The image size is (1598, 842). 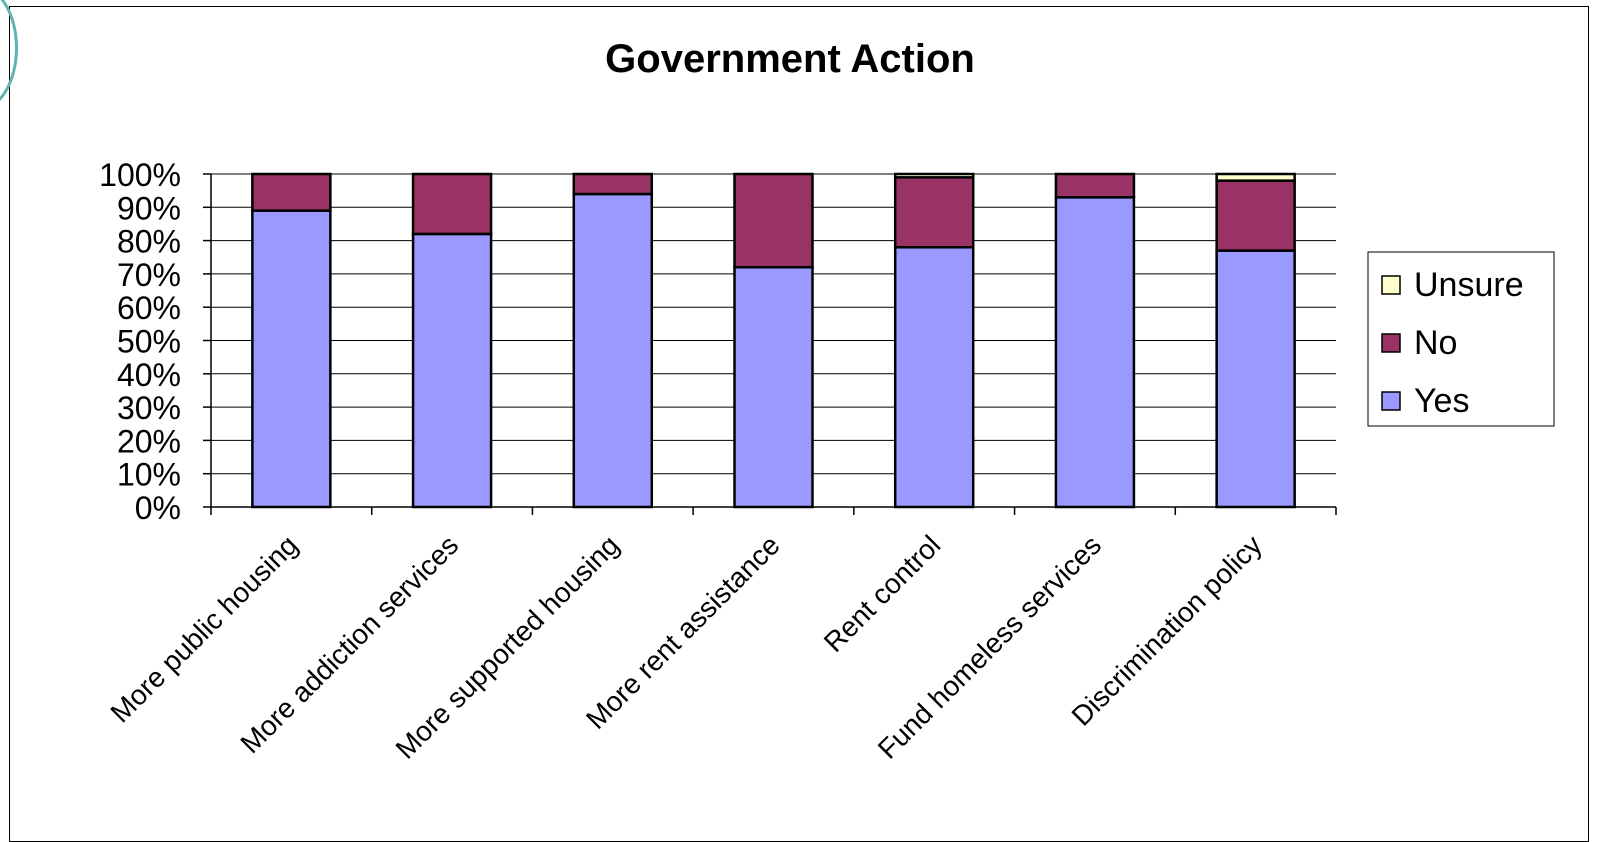 I want to click on x-tick-label: Rent control, so click(x=882, y=593).